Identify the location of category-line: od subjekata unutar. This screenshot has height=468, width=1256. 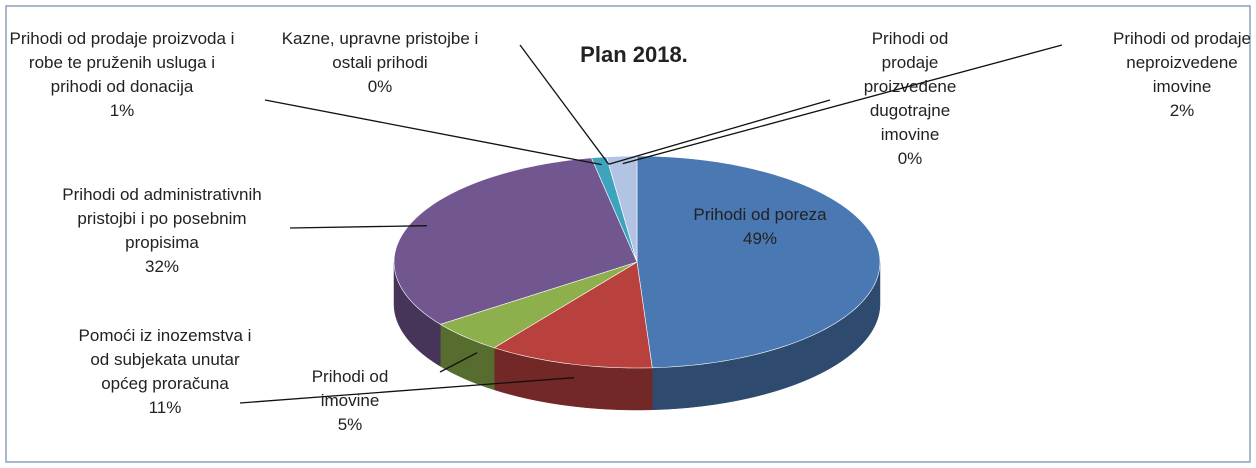
(165, 359).